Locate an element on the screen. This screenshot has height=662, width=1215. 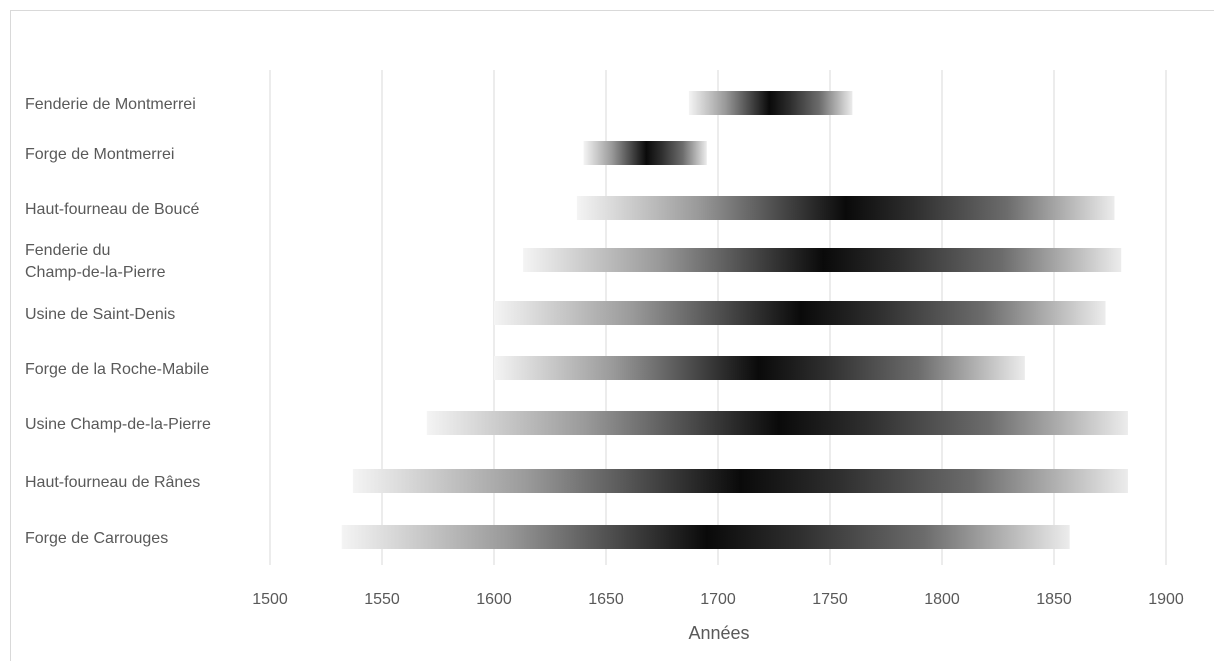
category-label-2: Forge de Montmerrei is located at coordinates (99, 154).